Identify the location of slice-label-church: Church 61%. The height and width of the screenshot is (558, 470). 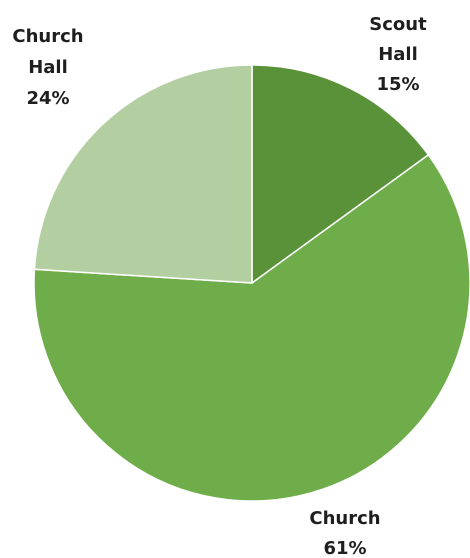
(344, 533).